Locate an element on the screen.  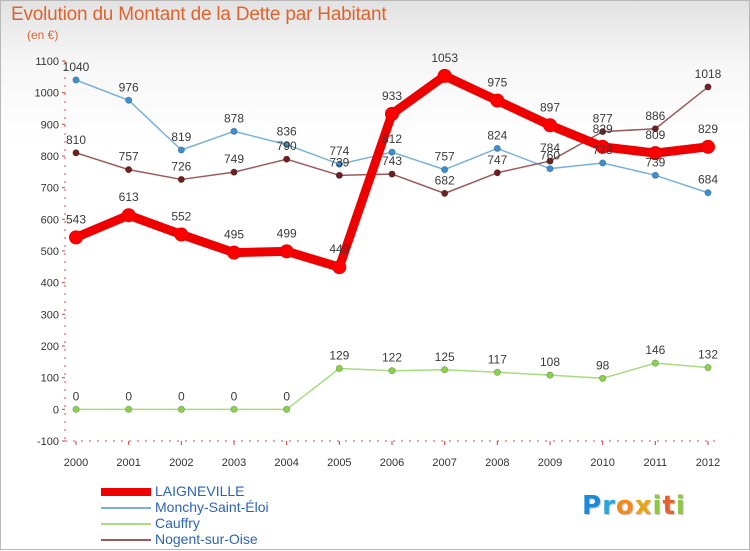
data-label-nogent-sur-oise: 749 is located at coordinates (234, 159).